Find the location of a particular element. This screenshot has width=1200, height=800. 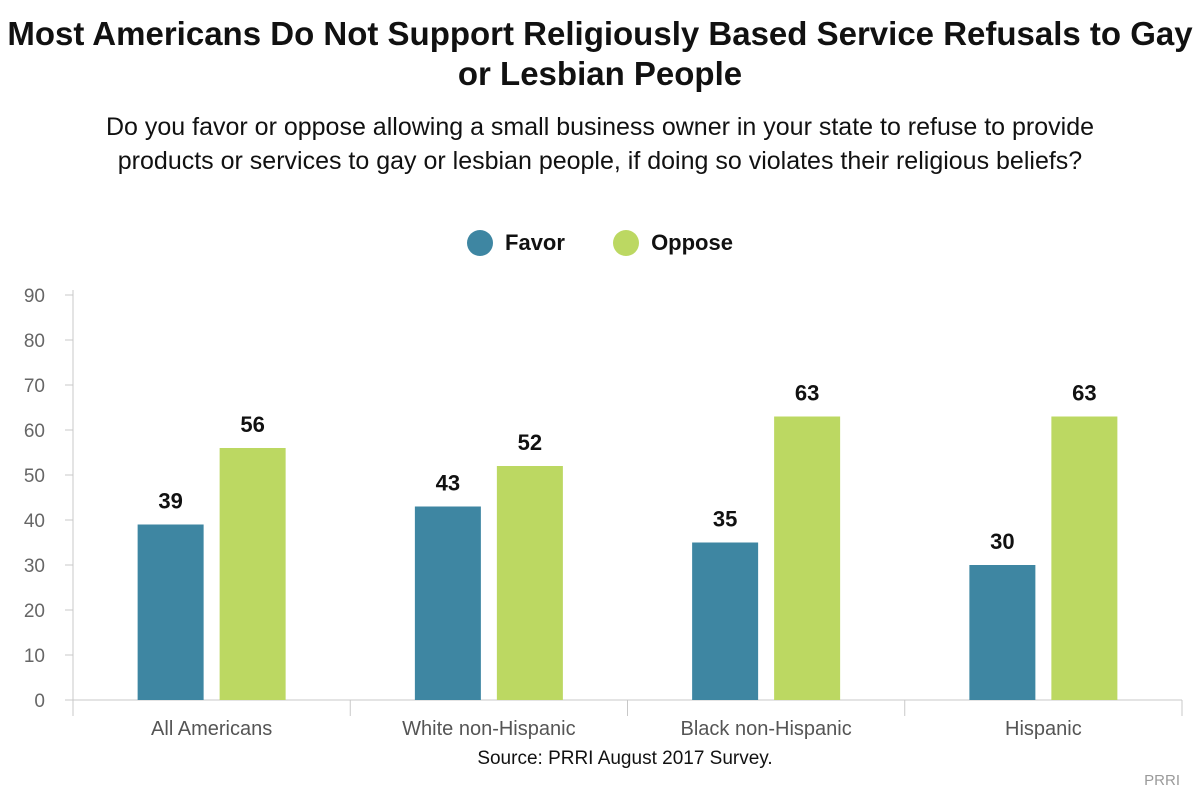

y-tick-label: 0 is located at coordinates (39, 701).